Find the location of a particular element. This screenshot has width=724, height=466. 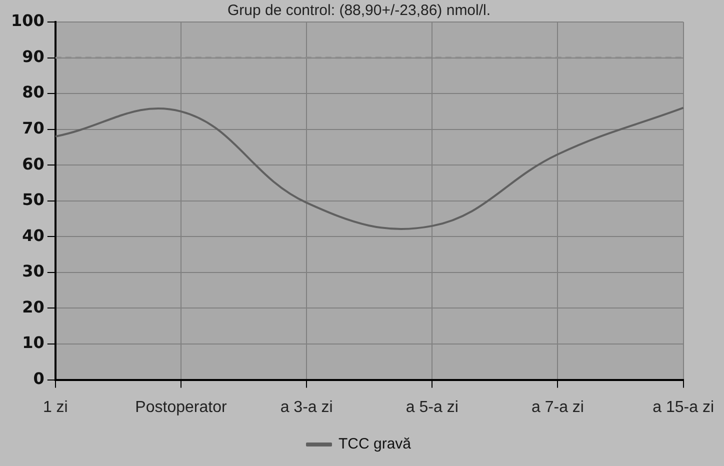

y-tick-label: 10 is located at coordinates (33, 342).